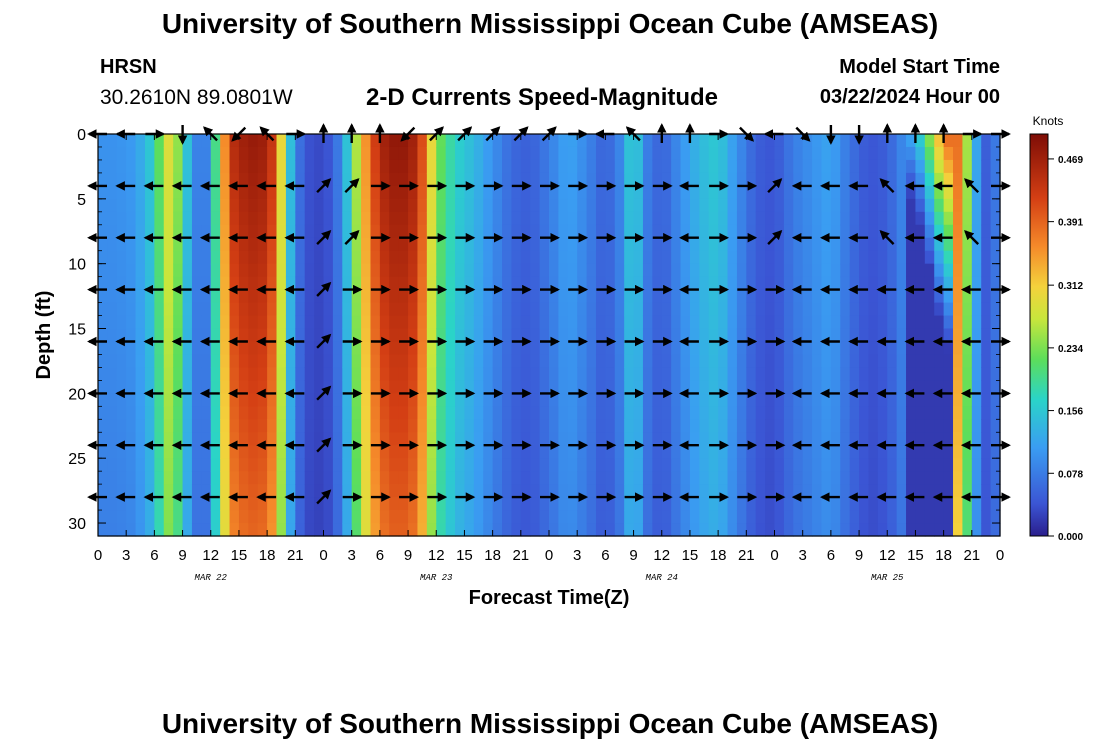  Describe the element at coordinates (803, 555) in the screenshot. I see `x-tick-label: 3` at that location.